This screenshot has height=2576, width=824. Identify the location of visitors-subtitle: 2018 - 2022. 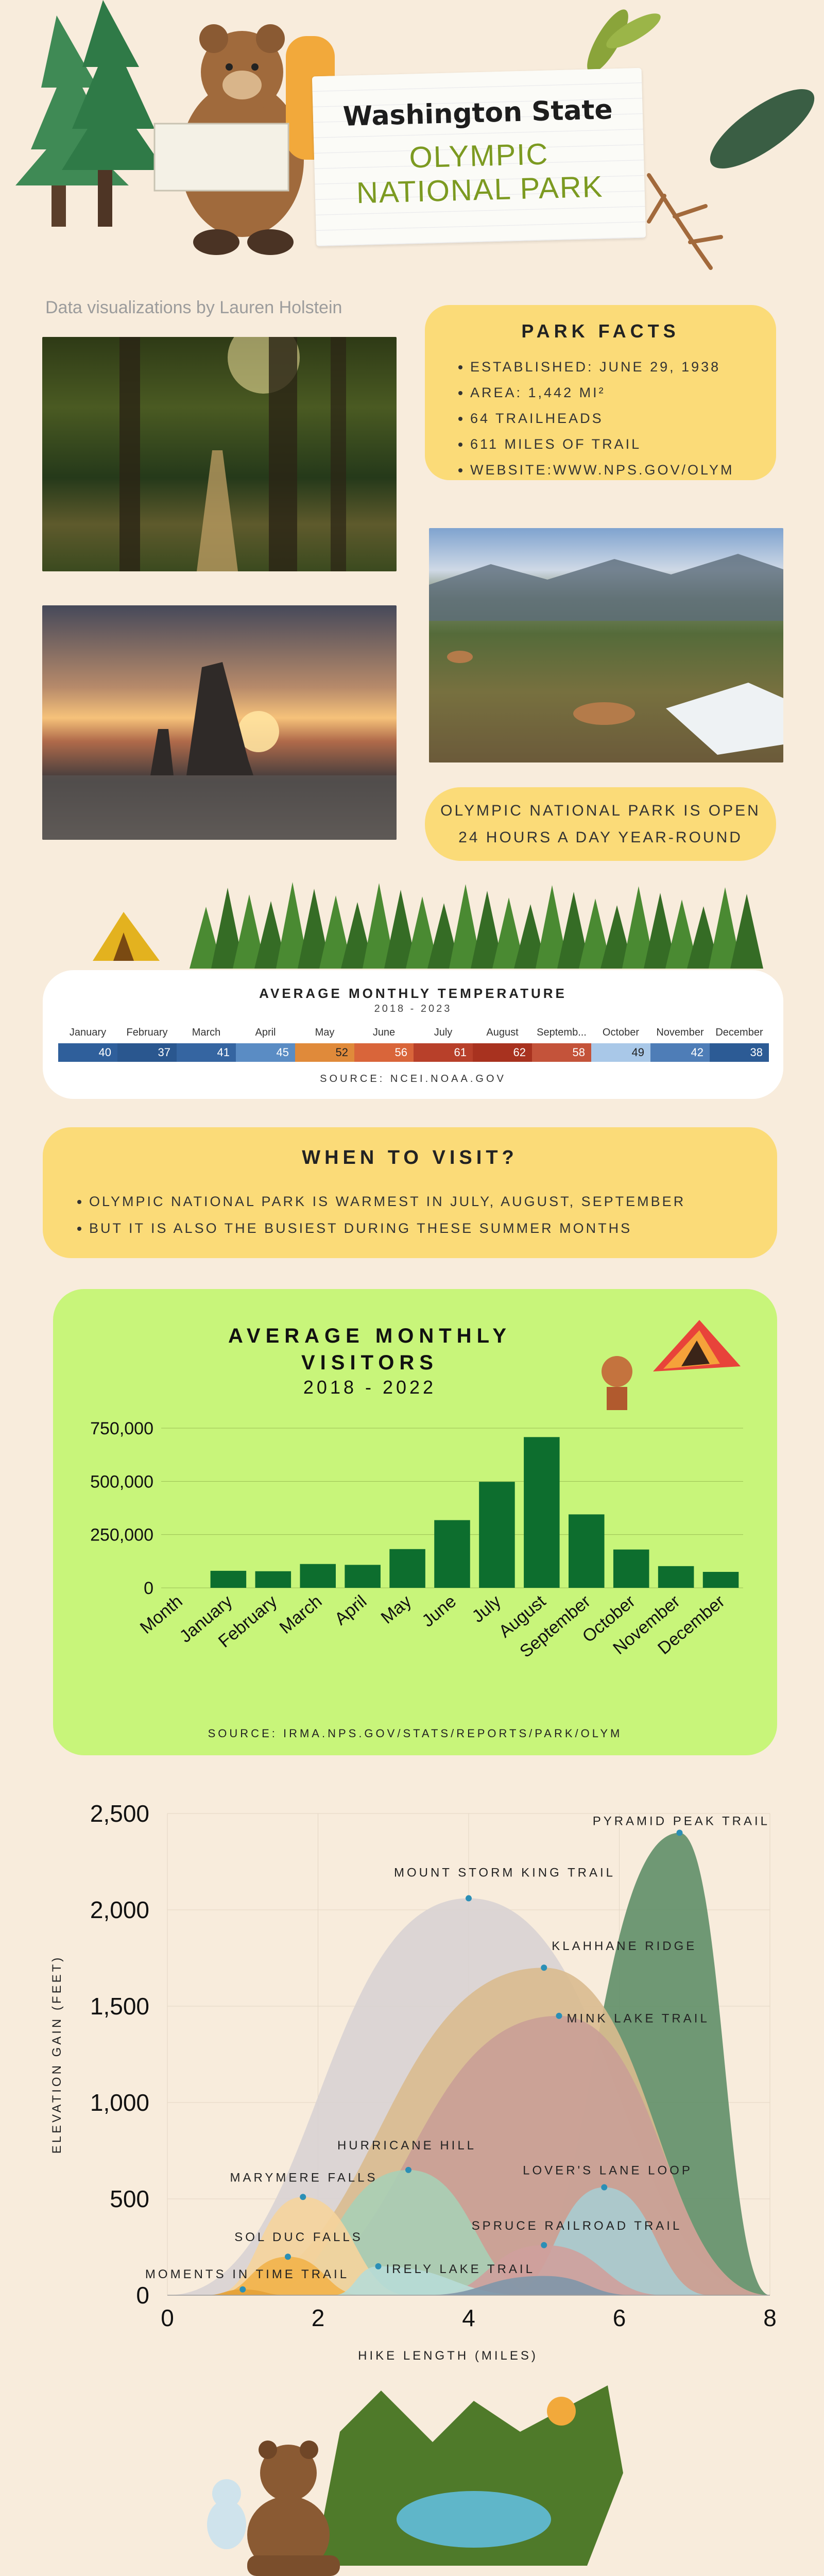
(370, 1387).